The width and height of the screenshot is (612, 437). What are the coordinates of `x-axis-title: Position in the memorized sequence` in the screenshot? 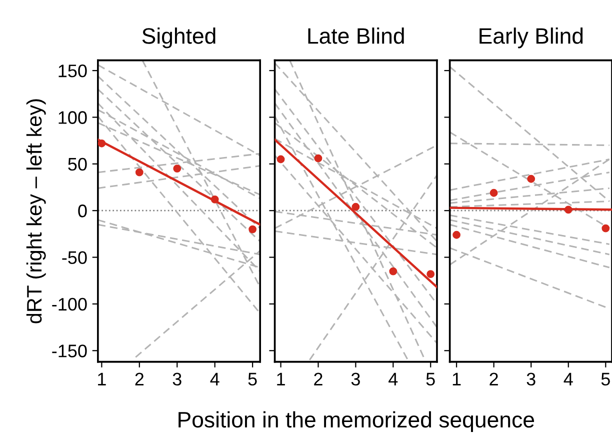 It's located at (356, 421).